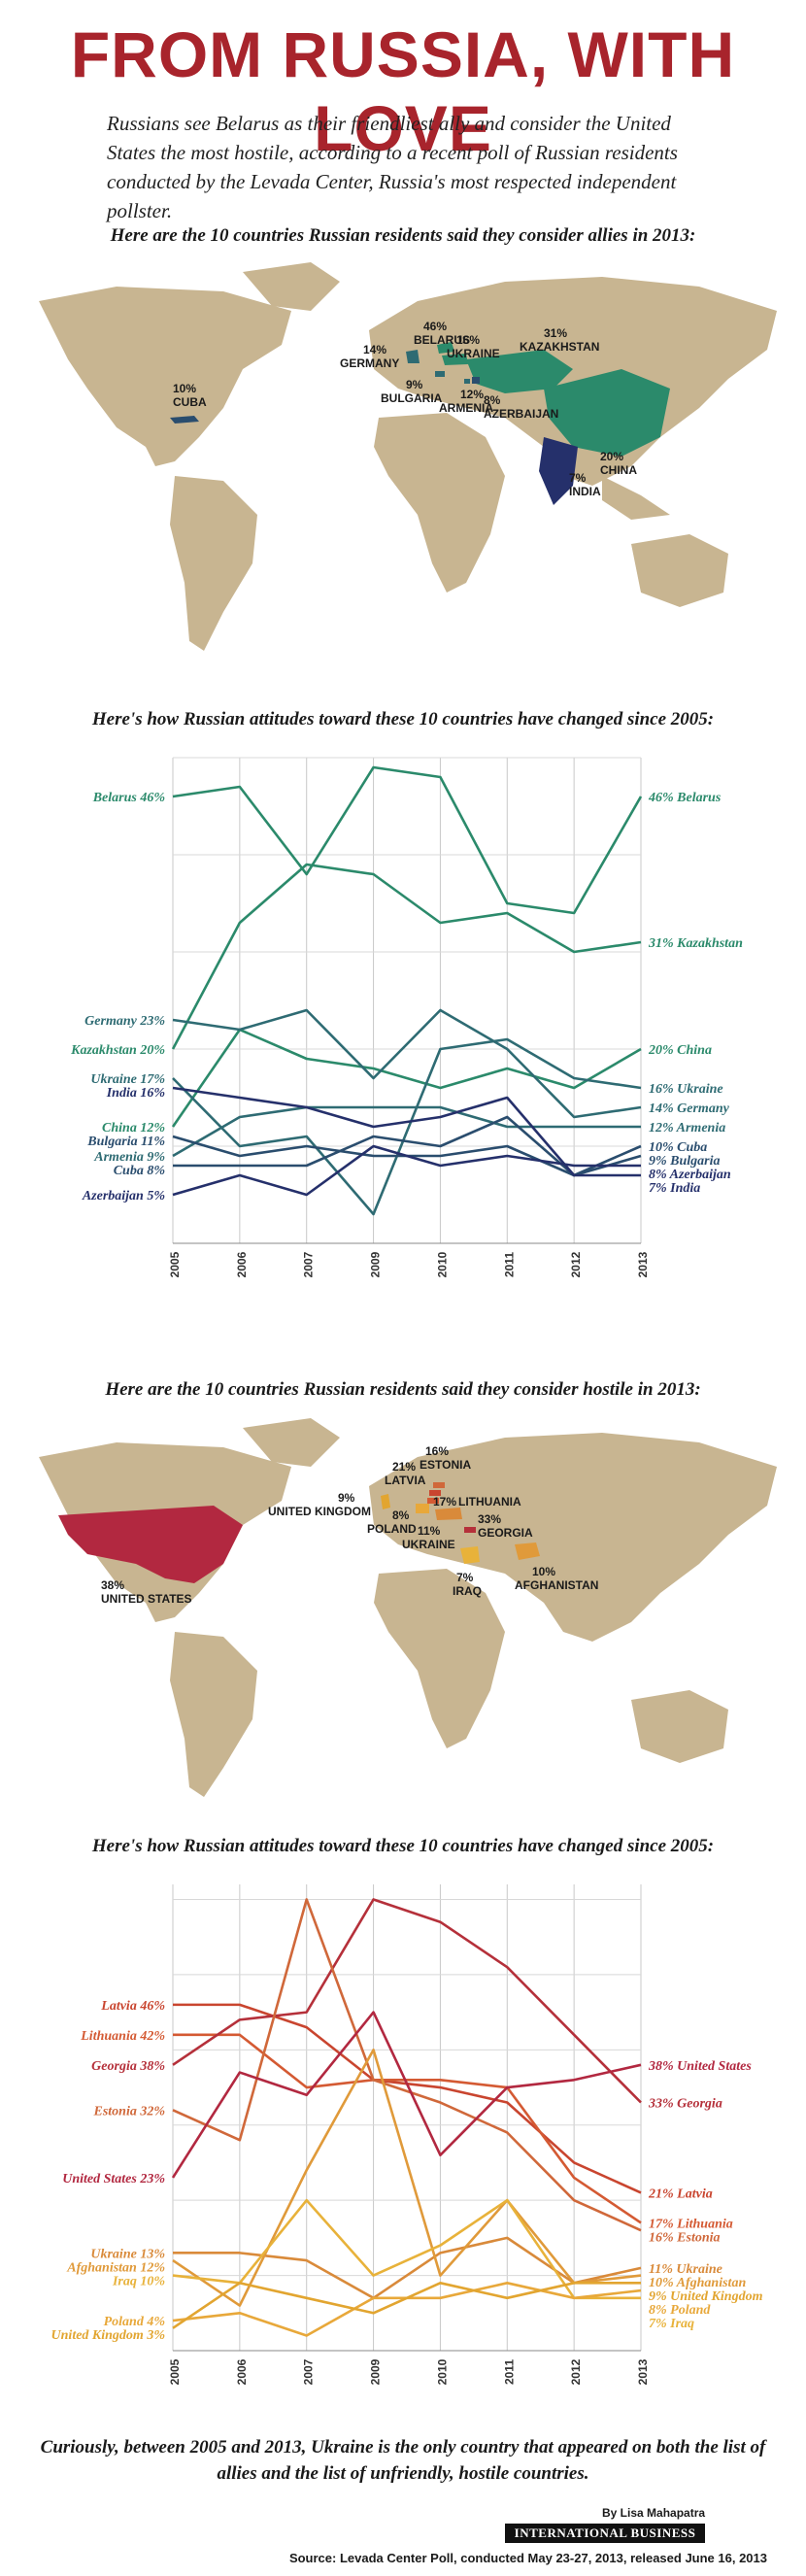  I want to click on label-iraq-pct: 7%, so click(465, 1577).